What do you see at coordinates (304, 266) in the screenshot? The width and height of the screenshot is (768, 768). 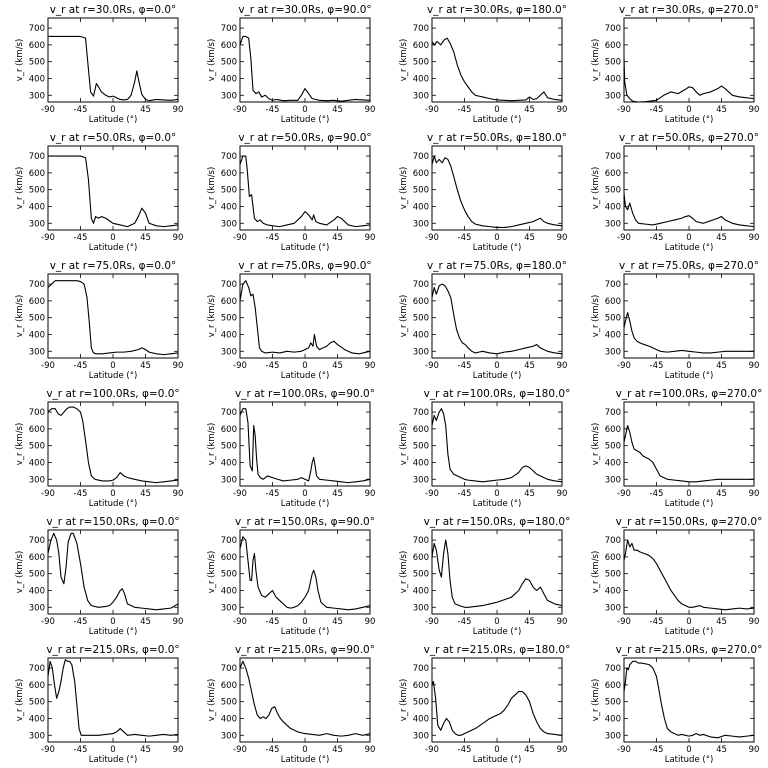 I see `panel-title: v_r at r=75.0Rs, φ=90.0°` at bounding box center [304, 266].